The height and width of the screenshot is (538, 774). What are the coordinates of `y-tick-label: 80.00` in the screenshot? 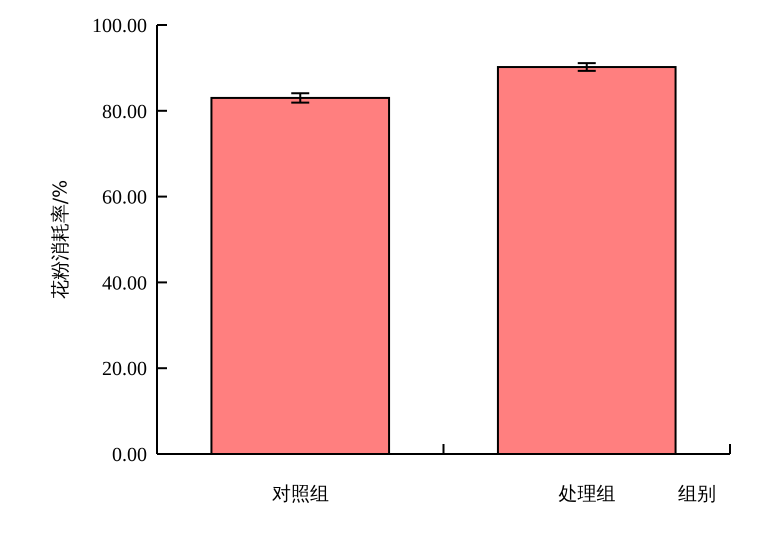 It's located at (124, 111).